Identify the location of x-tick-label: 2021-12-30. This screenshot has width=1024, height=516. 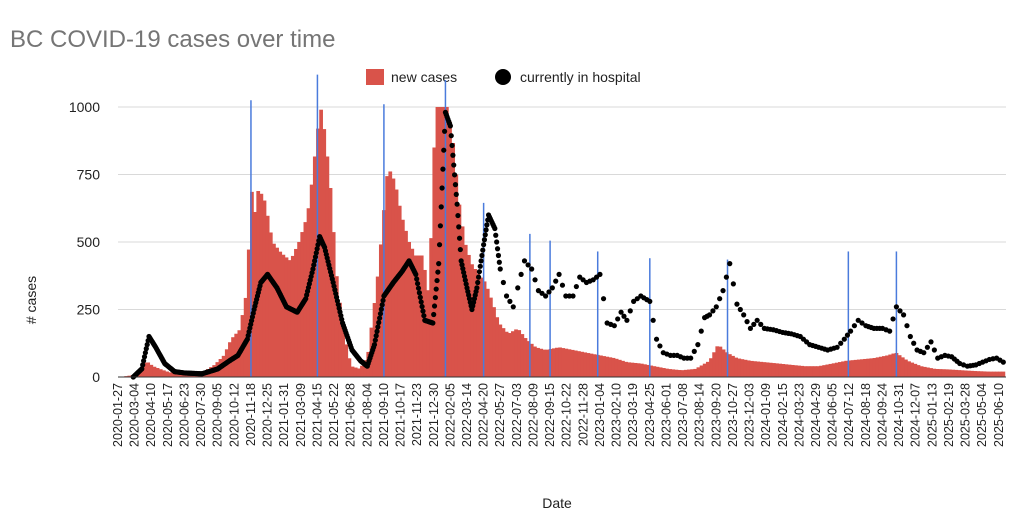
(434, 415).